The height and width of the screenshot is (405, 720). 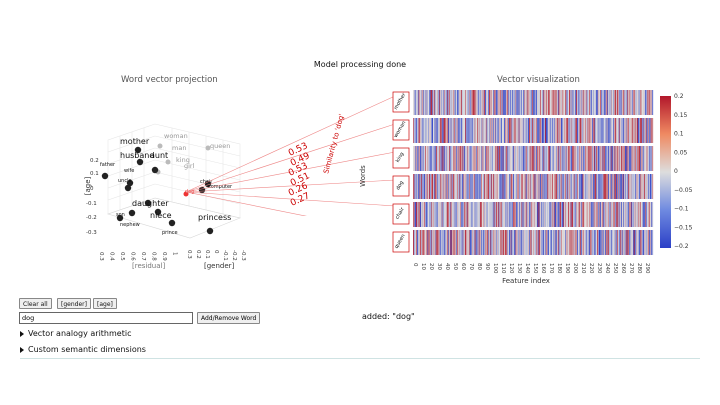 I want to click on word-point-daughter, so click(x=148, y=203).